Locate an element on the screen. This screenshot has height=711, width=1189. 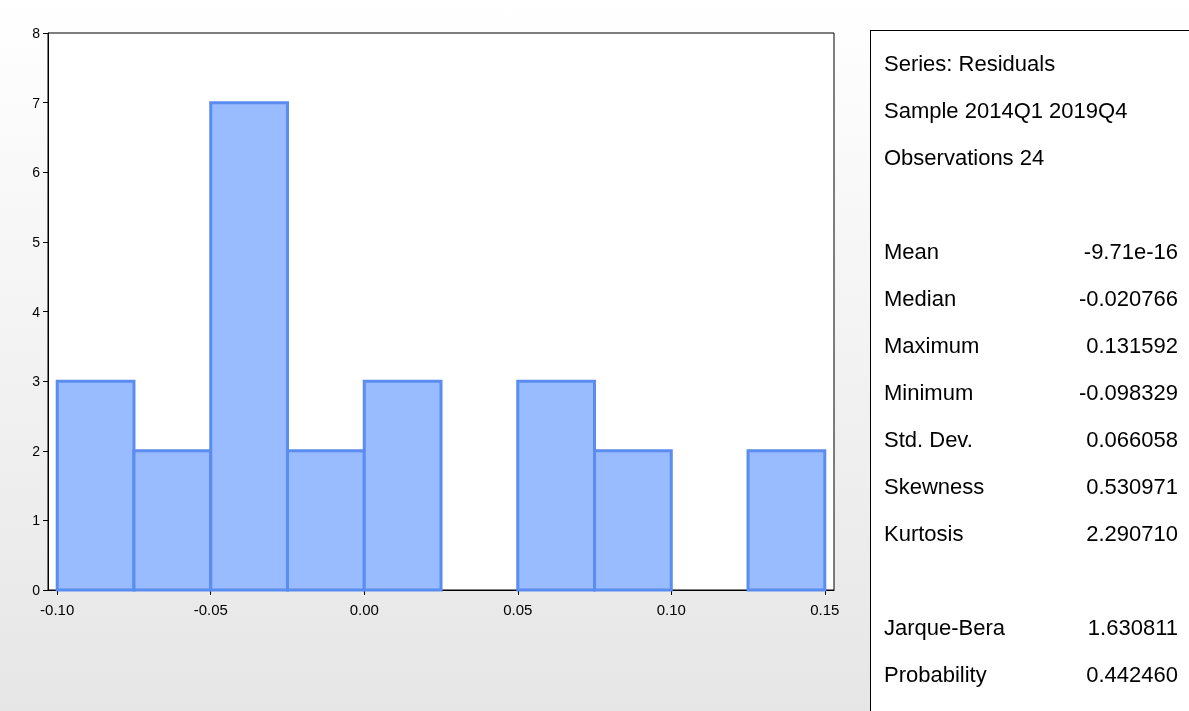
y-tick-label: 4 is located at coordinates (36, 311).